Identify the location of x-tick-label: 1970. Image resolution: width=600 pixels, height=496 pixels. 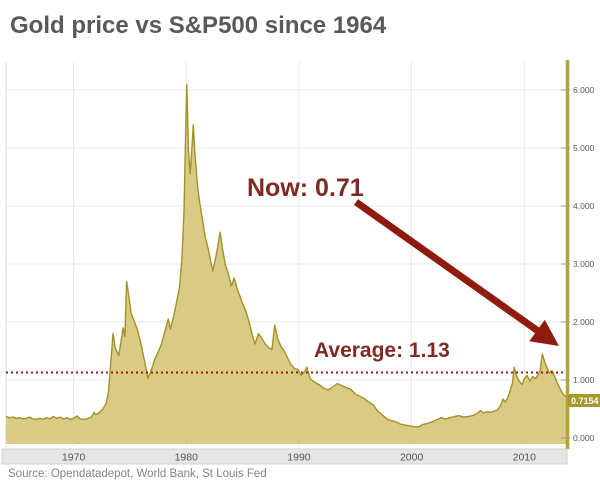
(74, 458).